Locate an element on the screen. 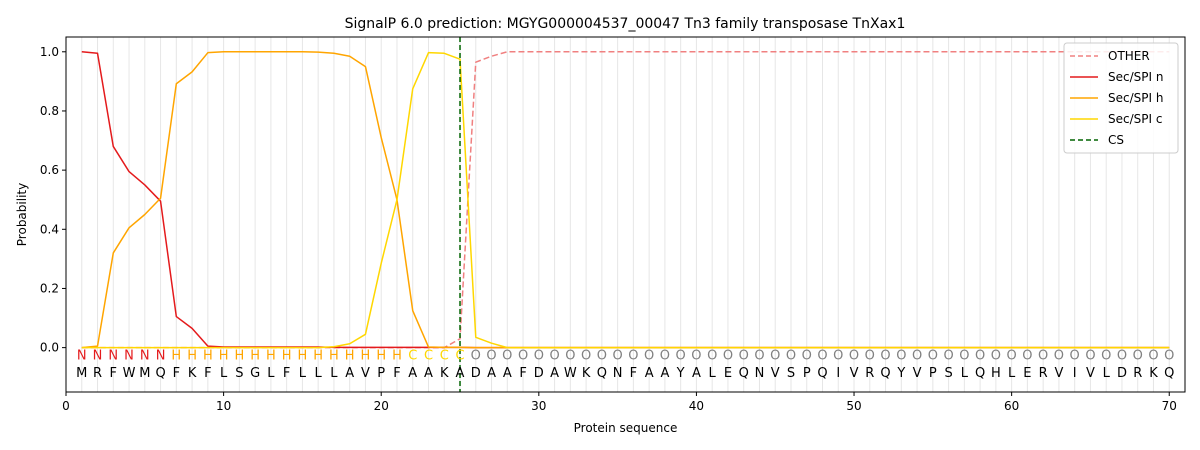 The height and width of the screenshot is (450, 1200). residue-label: G is located at coordinates (255, 373).